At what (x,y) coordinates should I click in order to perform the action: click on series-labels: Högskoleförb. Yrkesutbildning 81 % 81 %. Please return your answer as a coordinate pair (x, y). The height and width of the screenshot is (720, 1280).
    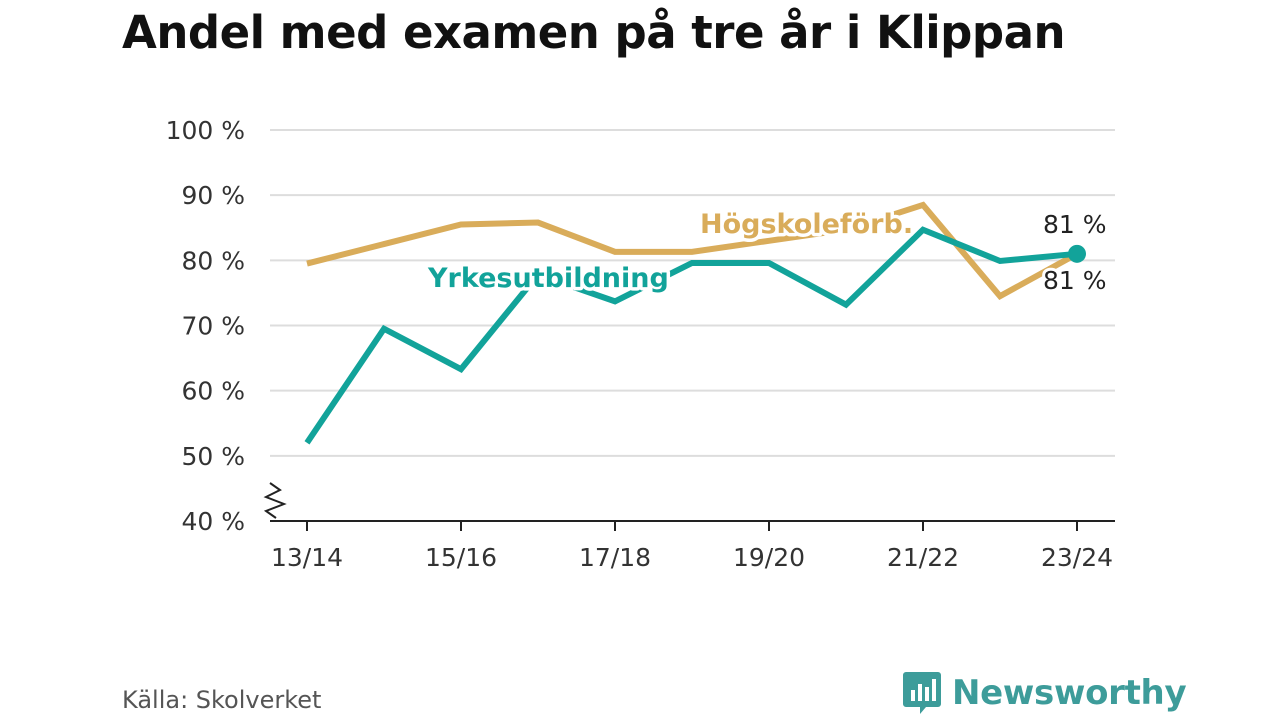
    Looking at the image, I should click on (767, 252).